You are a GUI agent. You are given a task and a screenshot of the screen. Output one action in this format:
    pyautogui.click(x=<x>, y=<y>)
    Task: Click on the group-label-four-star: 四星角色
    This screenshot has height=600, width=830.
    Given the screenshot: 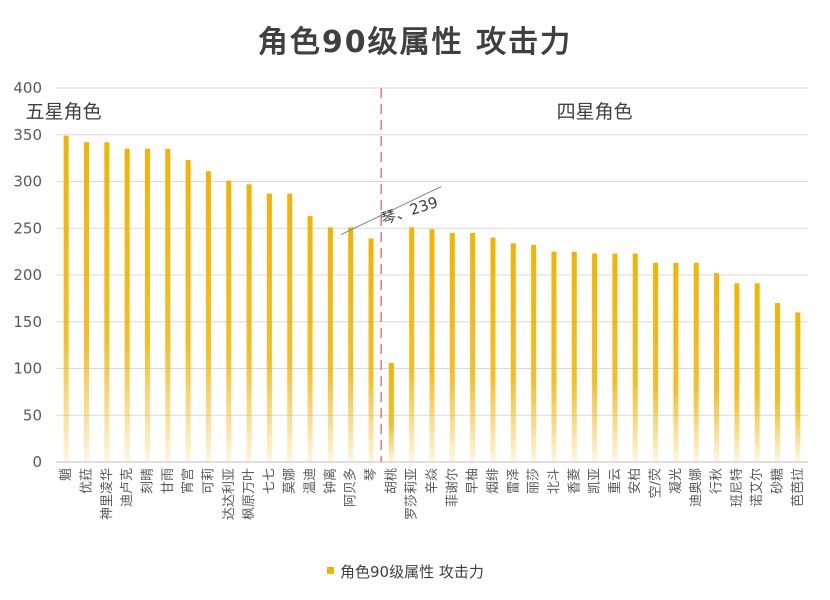 What is the action you would take?
    pyautogui.click(x=595, y=112)
    